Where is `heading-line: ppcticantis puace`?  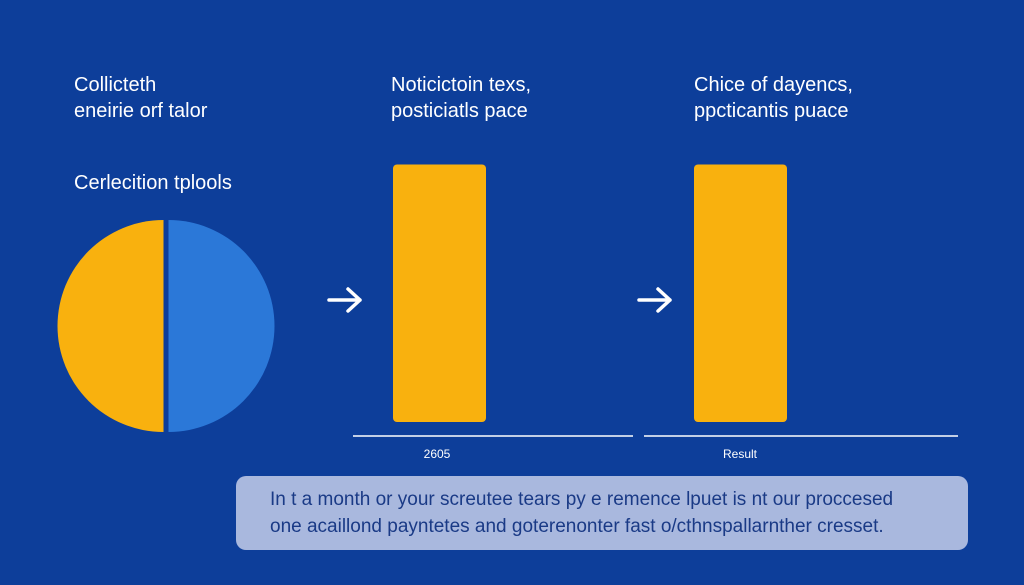 heading-line: ppcticantis puace is located at coordinates (771, 111).